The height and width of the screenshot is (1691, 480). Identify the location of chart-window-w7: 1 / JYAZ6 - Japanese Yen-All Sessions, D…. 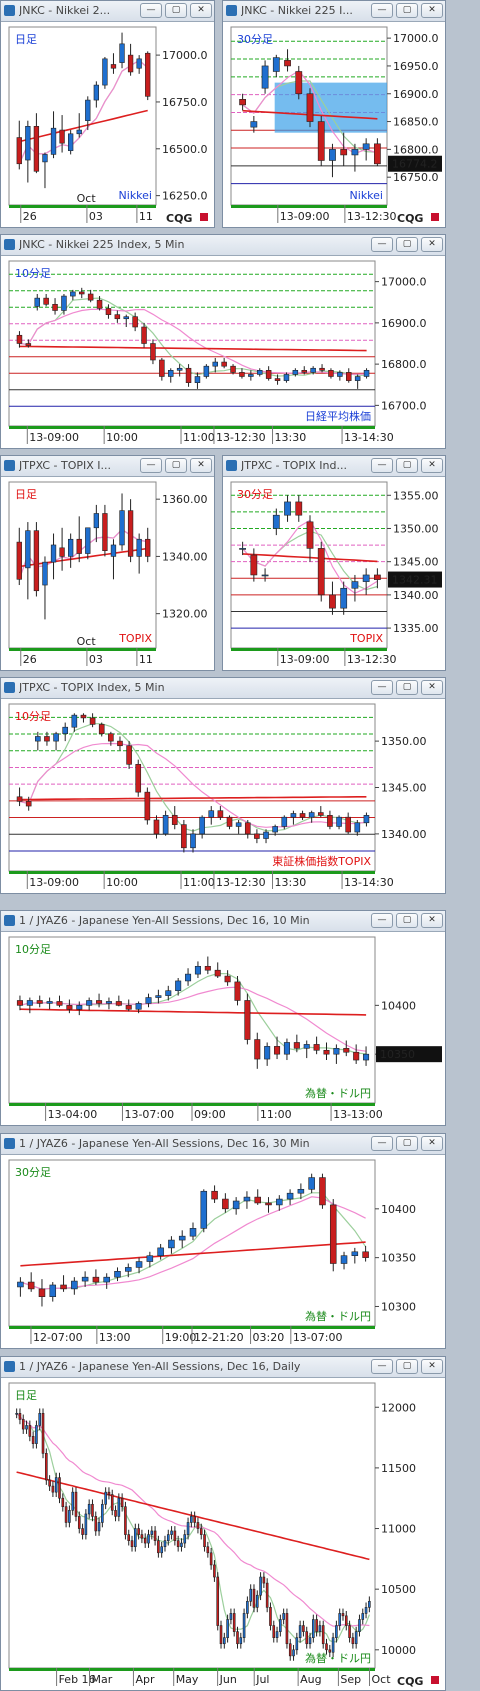
(223, 1018).